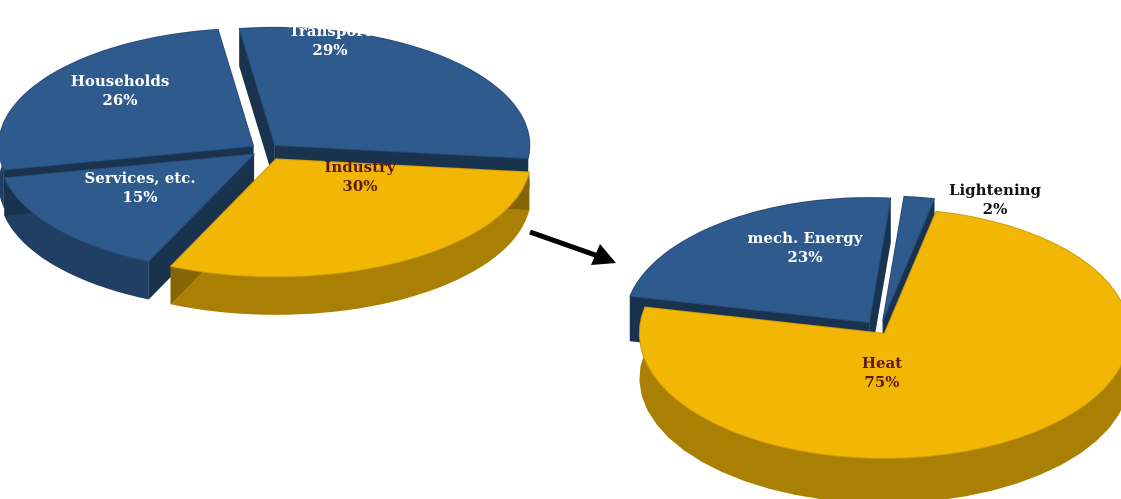  What do you see at coordinates (603, 254) in the screenshot?
I see `arrow-head-icon` at bounding box center [603, 254].